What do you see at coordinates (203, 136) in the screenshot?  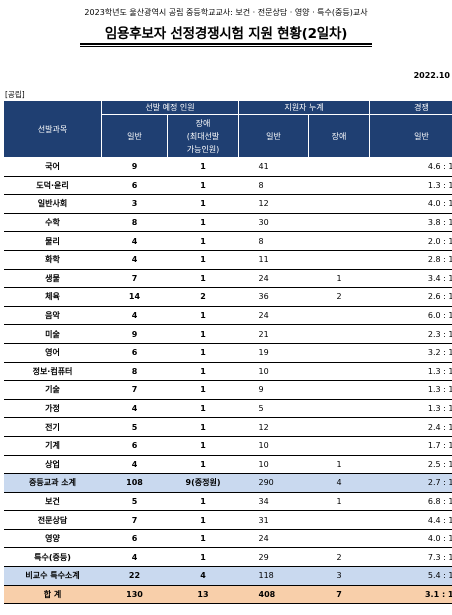 I see `header-planned-disabled: 장애 (최대선발 가능인원)` at bounding box center [203, 136].